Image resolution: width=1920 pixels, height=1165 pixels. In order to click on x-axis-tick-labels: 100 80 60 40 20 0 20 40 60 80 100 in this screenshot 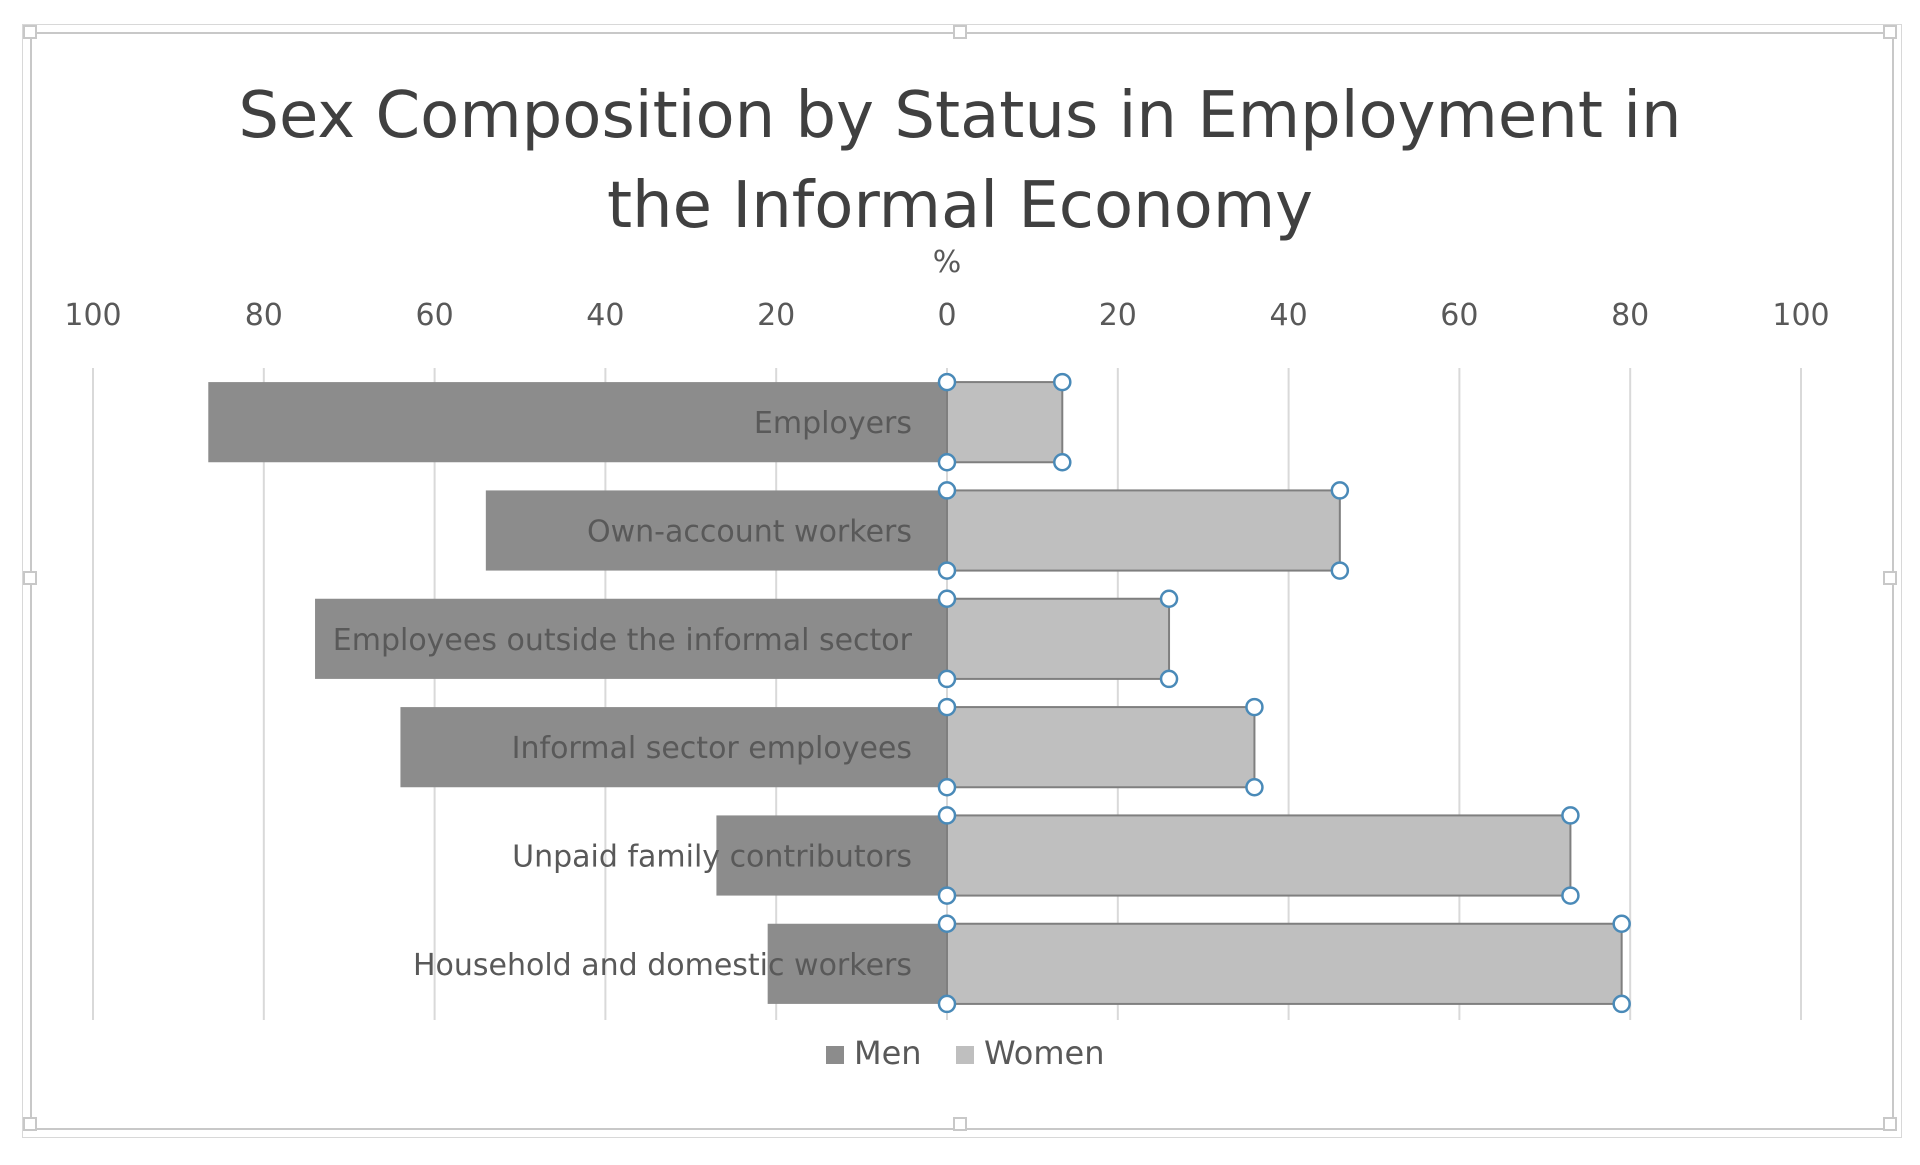, I will do `click(946, 315)`.